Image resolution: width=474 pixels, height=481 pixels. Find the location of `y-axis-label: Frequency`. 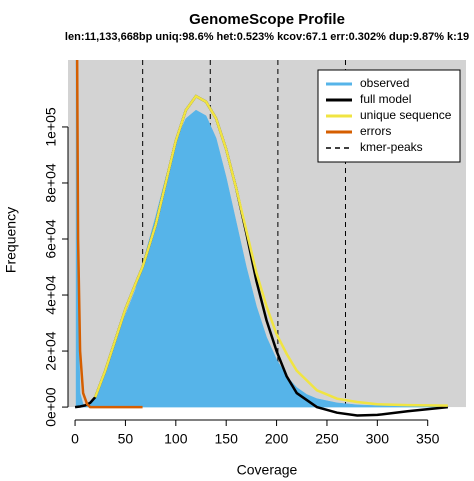

y-axis-label: Frequency is located at coordinates (11, 240).